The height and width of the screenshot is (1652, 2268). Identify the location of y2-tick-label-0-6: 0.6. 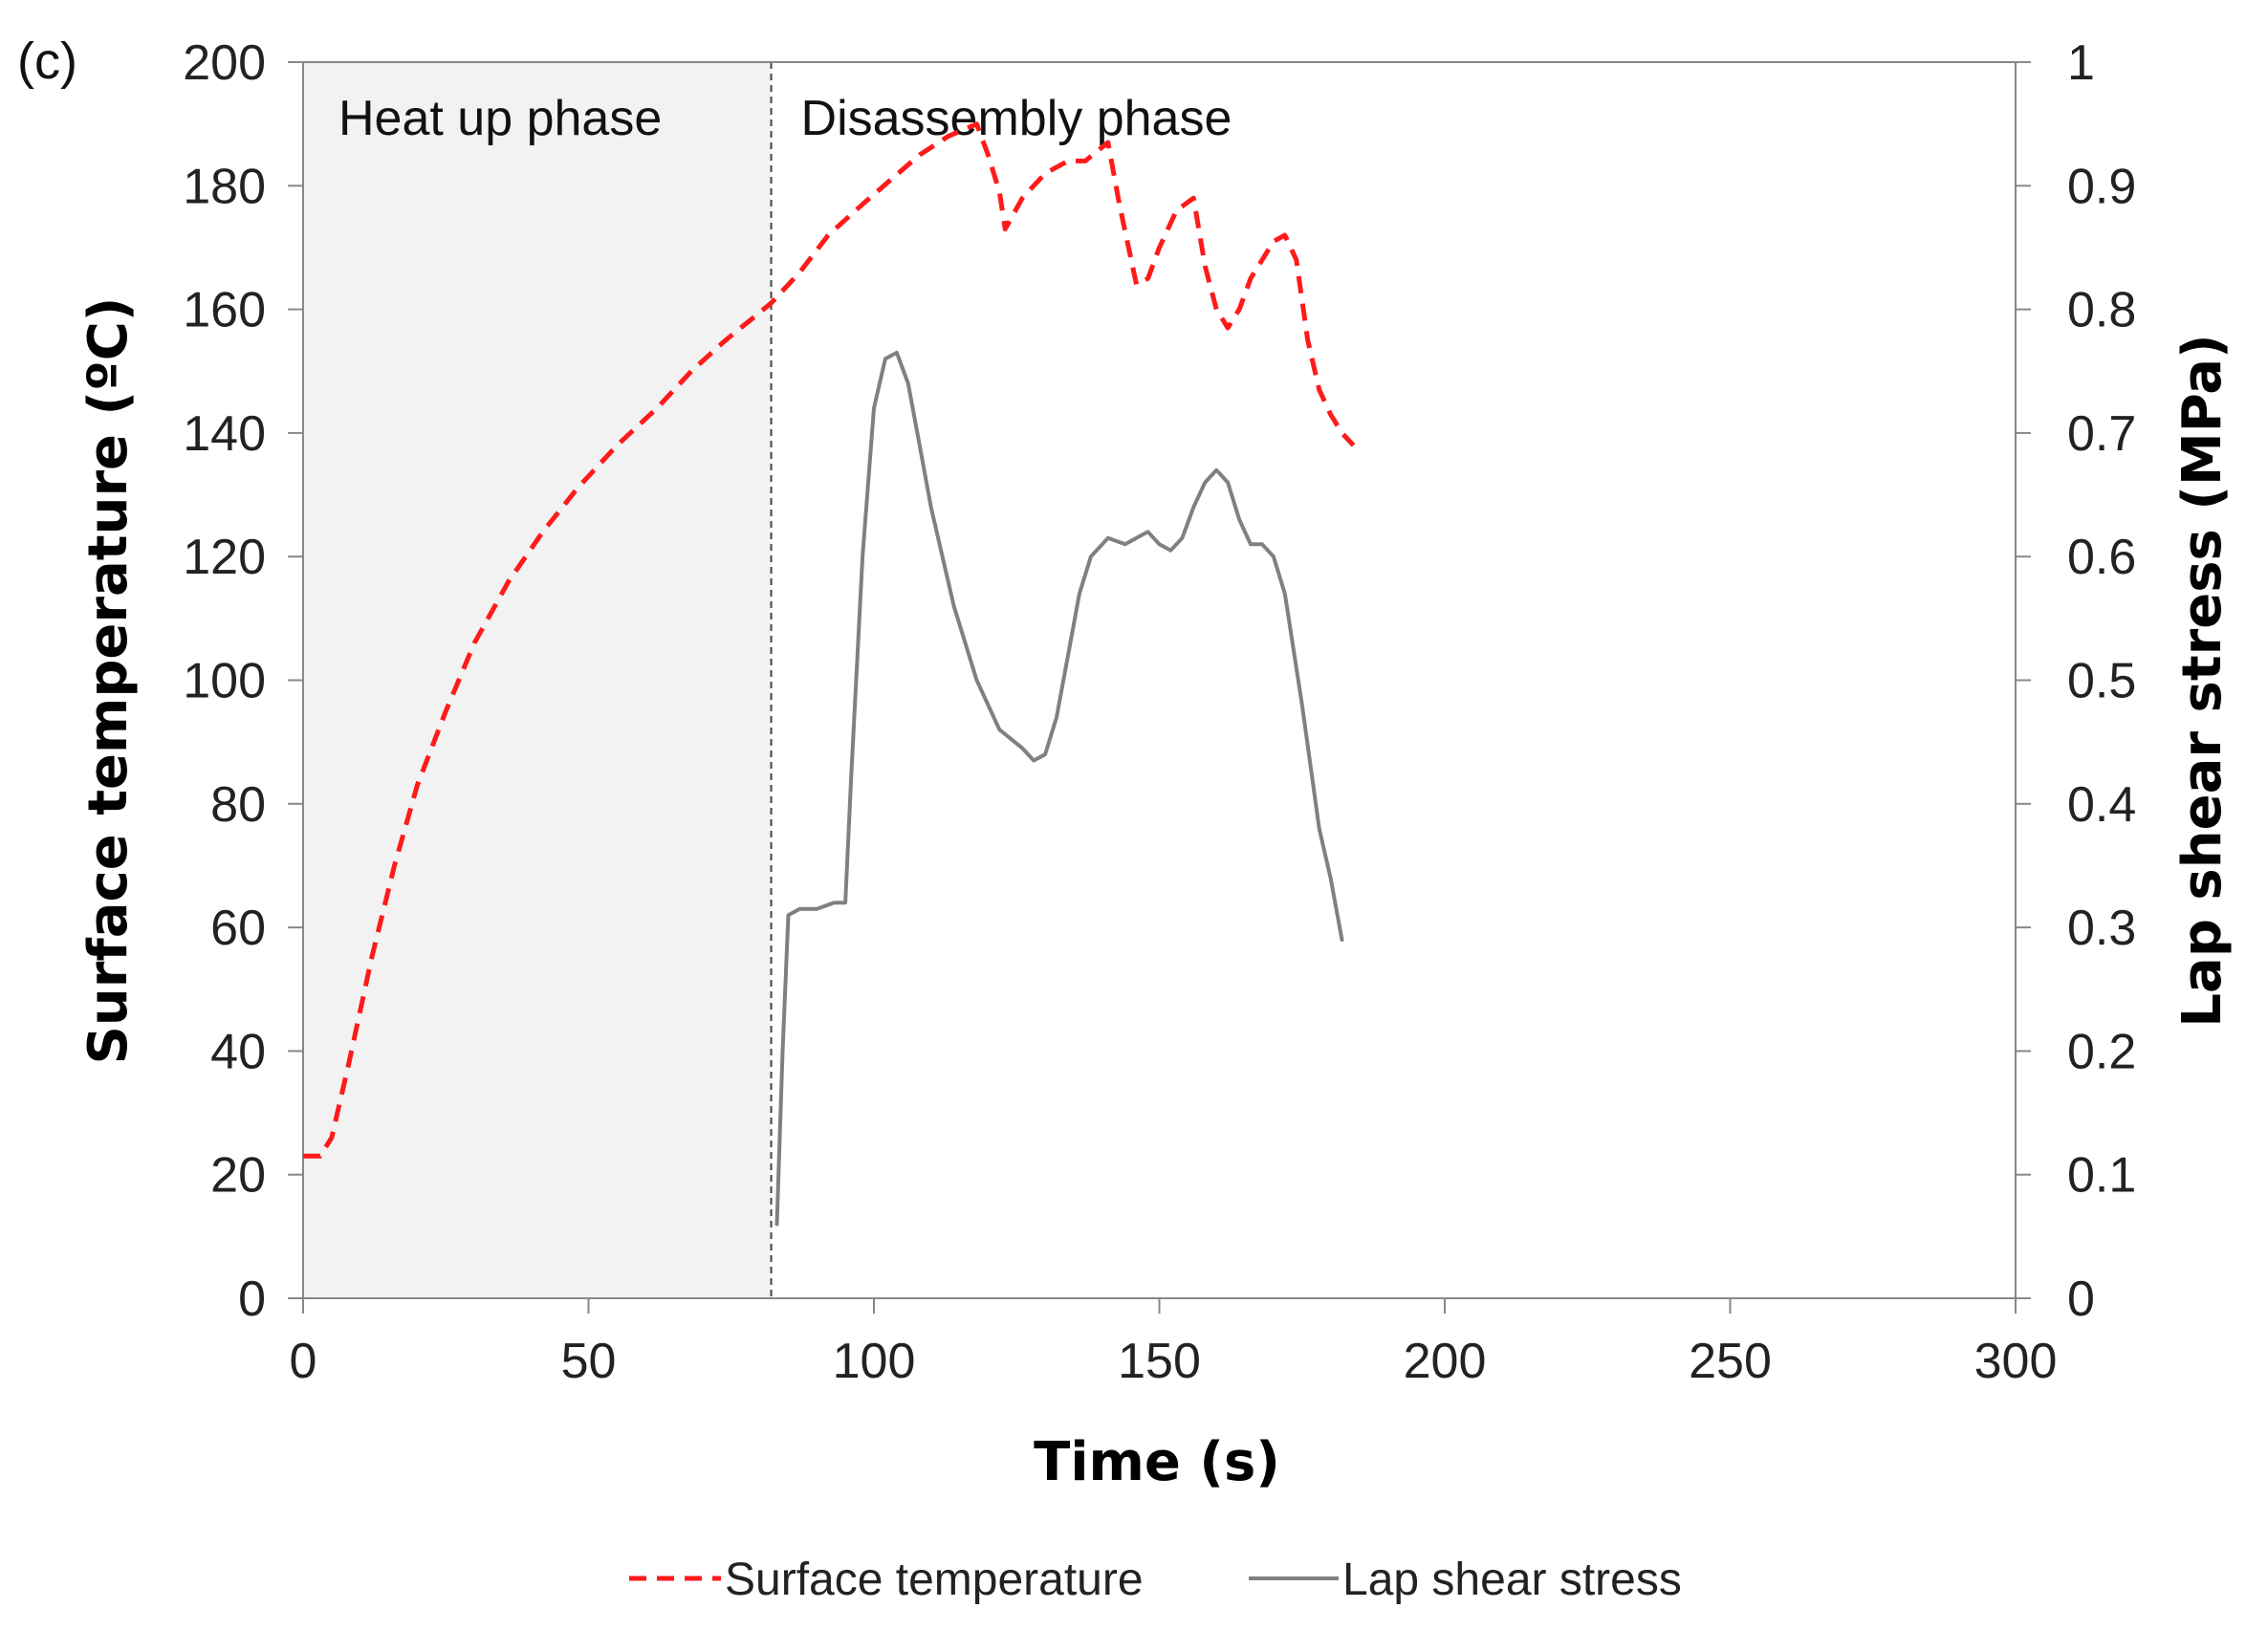
(2101, 557).